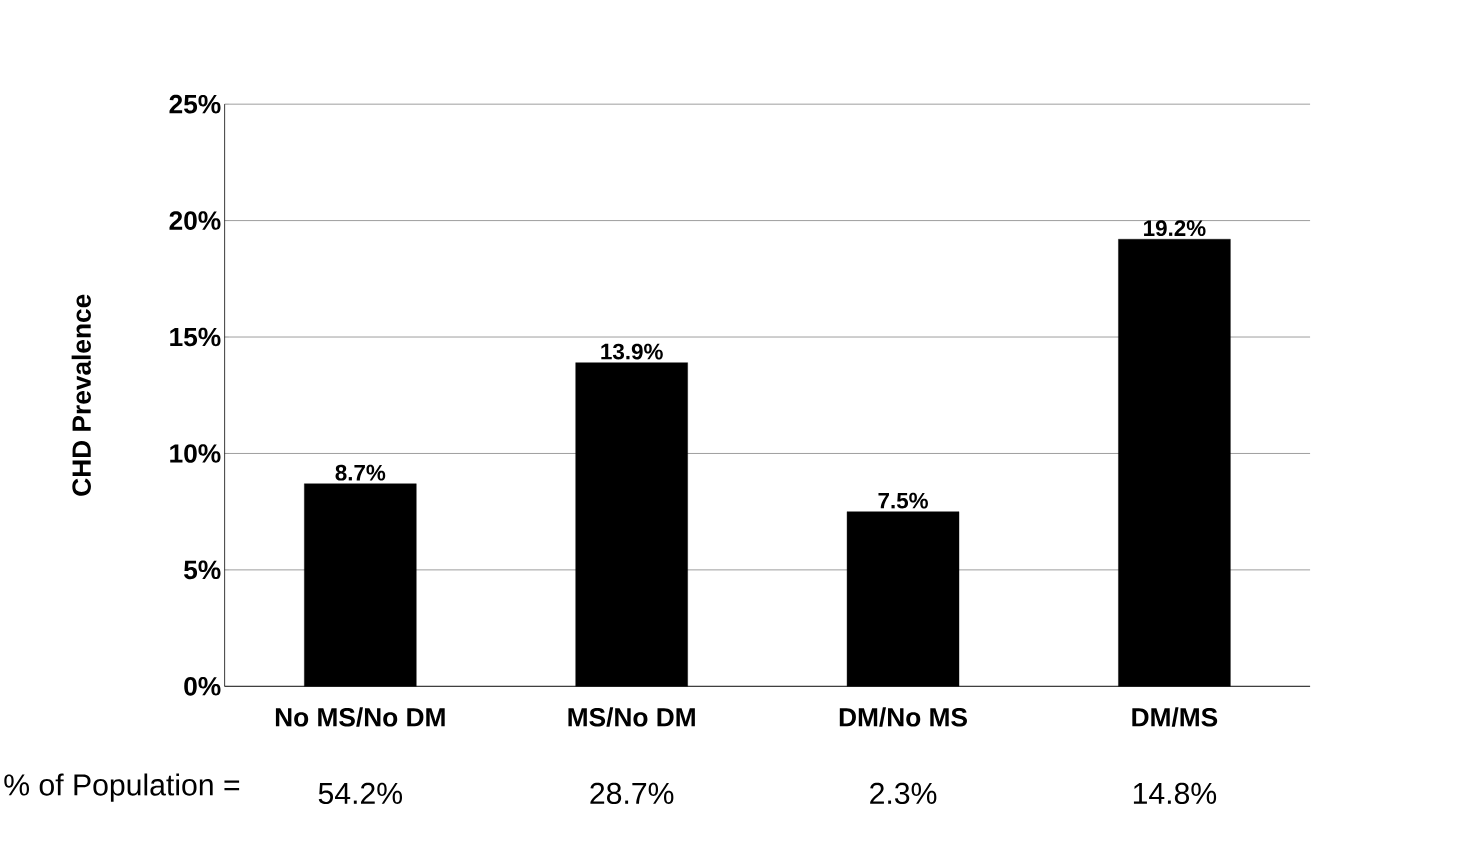 This screenshot has width=1474, height=858. What do you see at coordinates (903, 793) in the screenshot?
I see `text: 2.3%` at bounding box center [903, 793].